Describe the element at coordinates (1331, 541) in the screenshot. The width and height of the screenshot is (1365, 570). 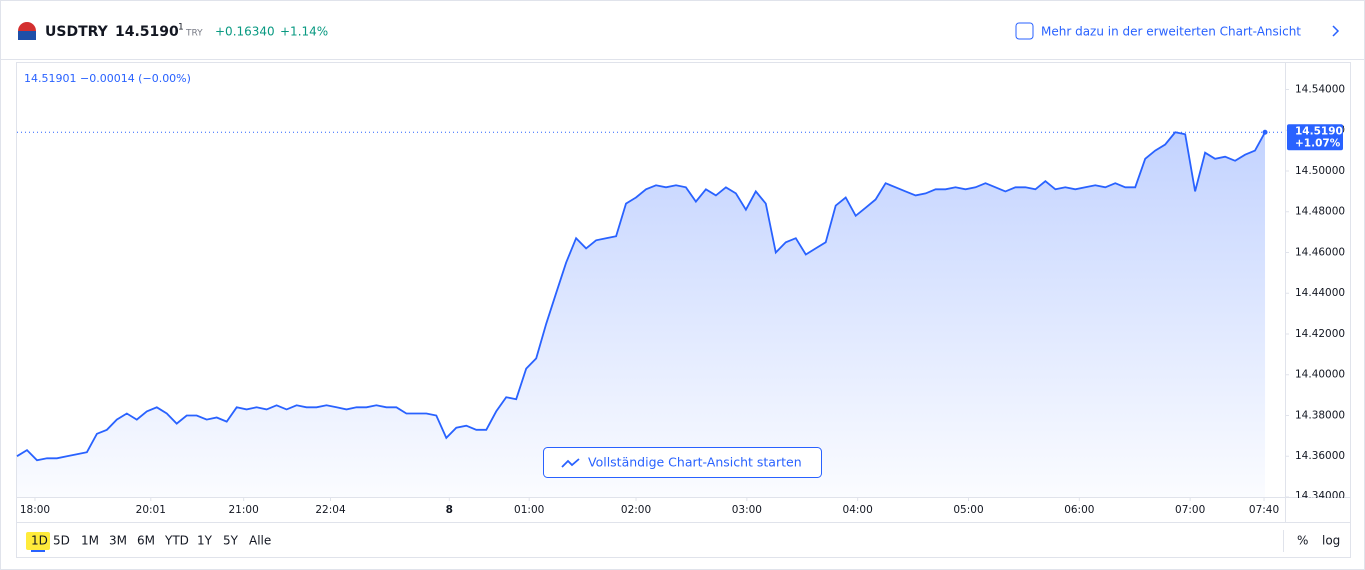
I see `log-toggle: log` at that location.